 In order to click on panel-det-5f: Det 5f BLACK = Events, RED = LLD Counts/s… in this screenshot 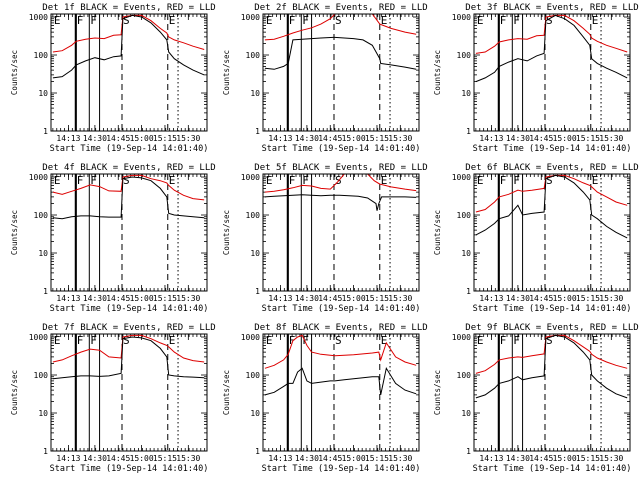, I will do `click(325, 238)`.